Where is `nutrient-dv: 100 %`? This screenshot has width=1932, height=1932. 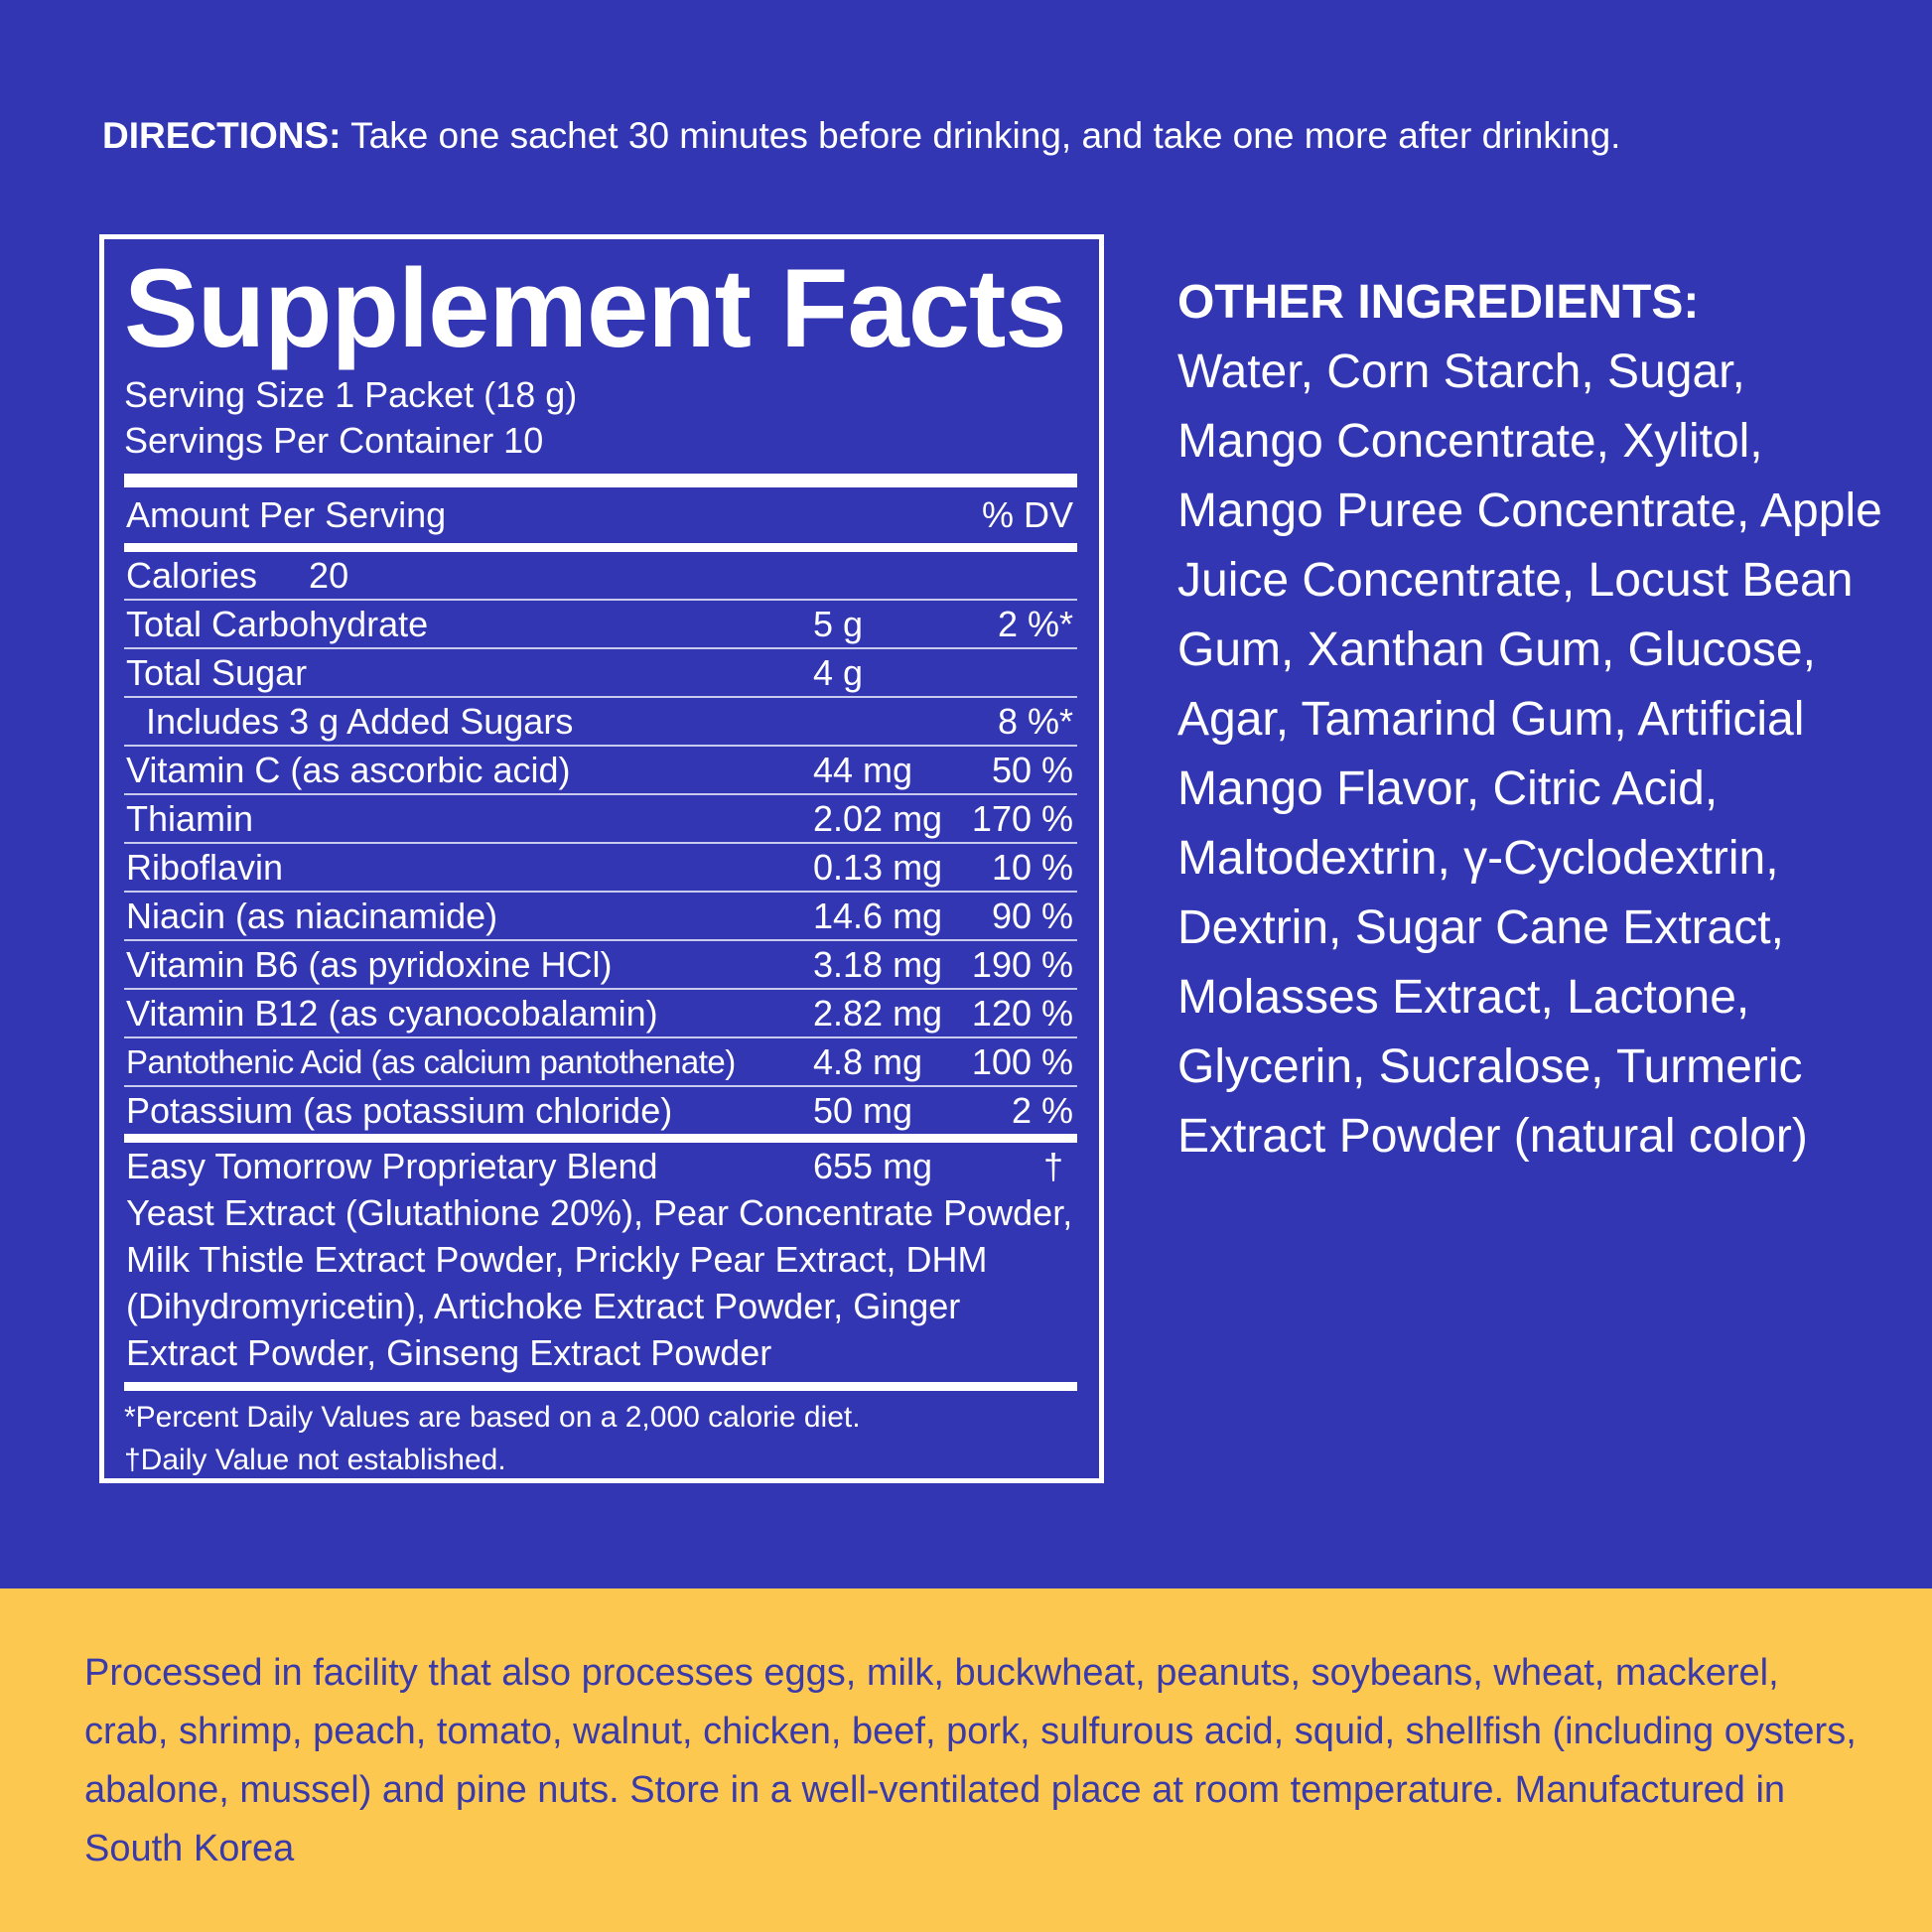
nutrient-dv: 100 % is located at coordinates (1022, 1061).